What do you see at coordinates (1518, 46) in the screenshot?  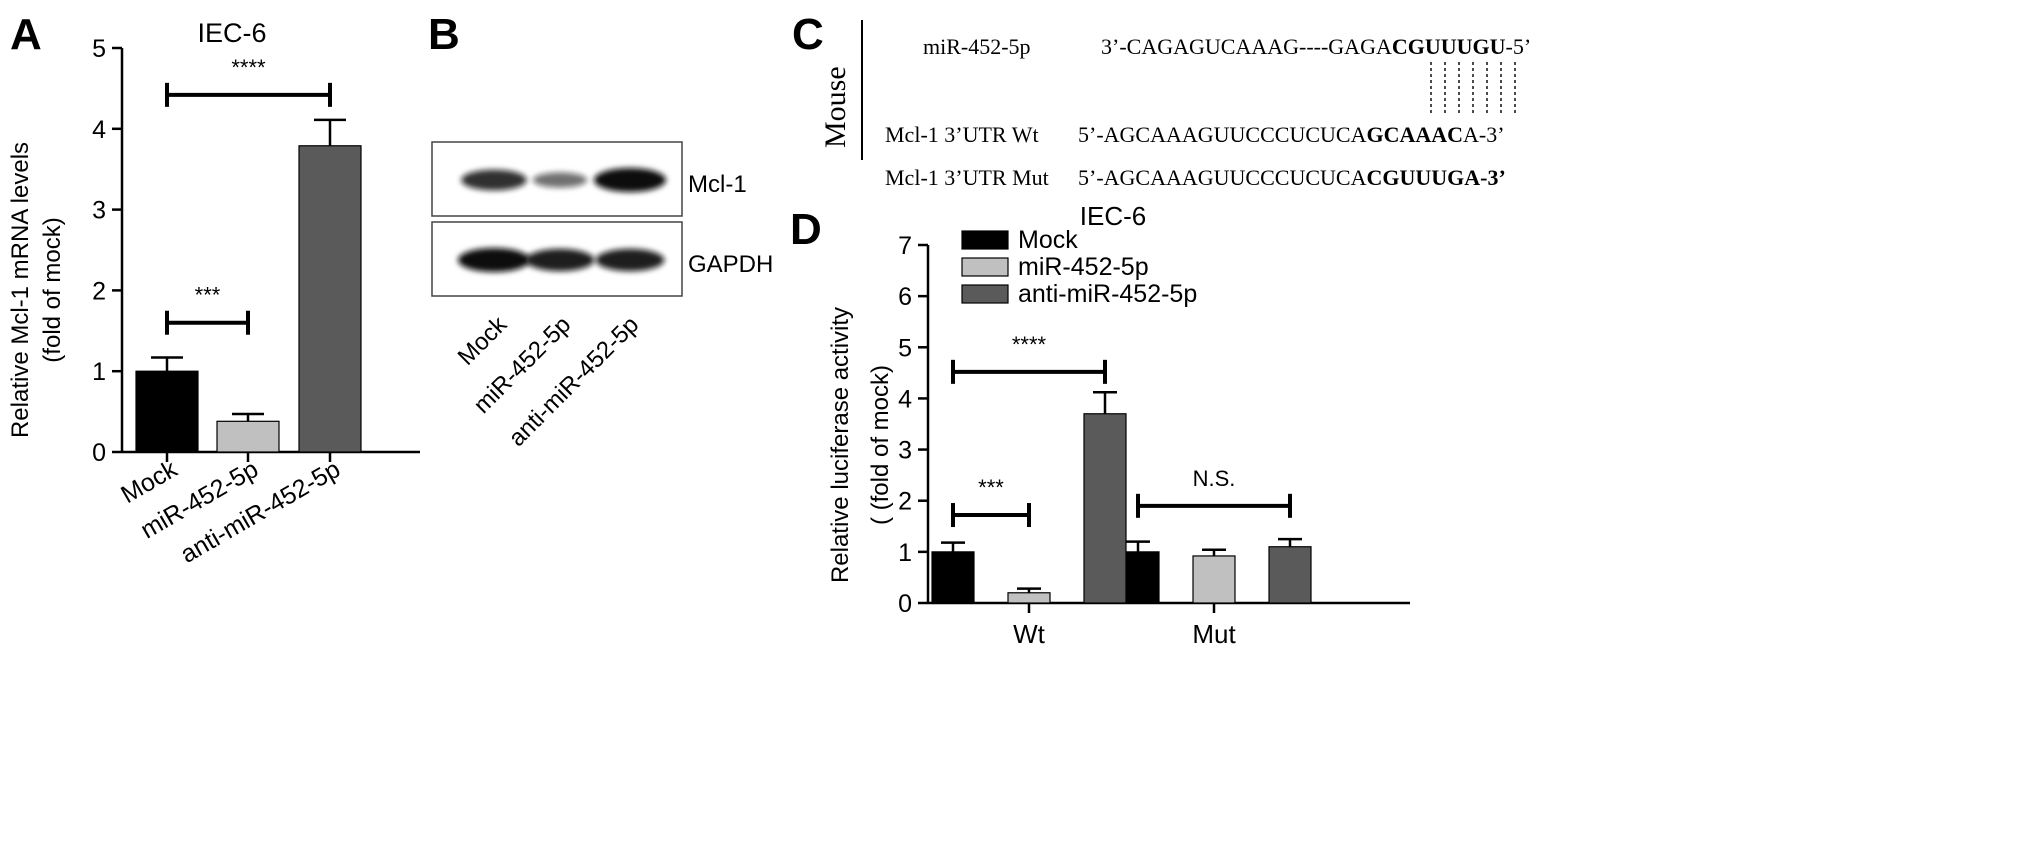 I see `seq-post: -5’` at bounding box center [1518, 46].